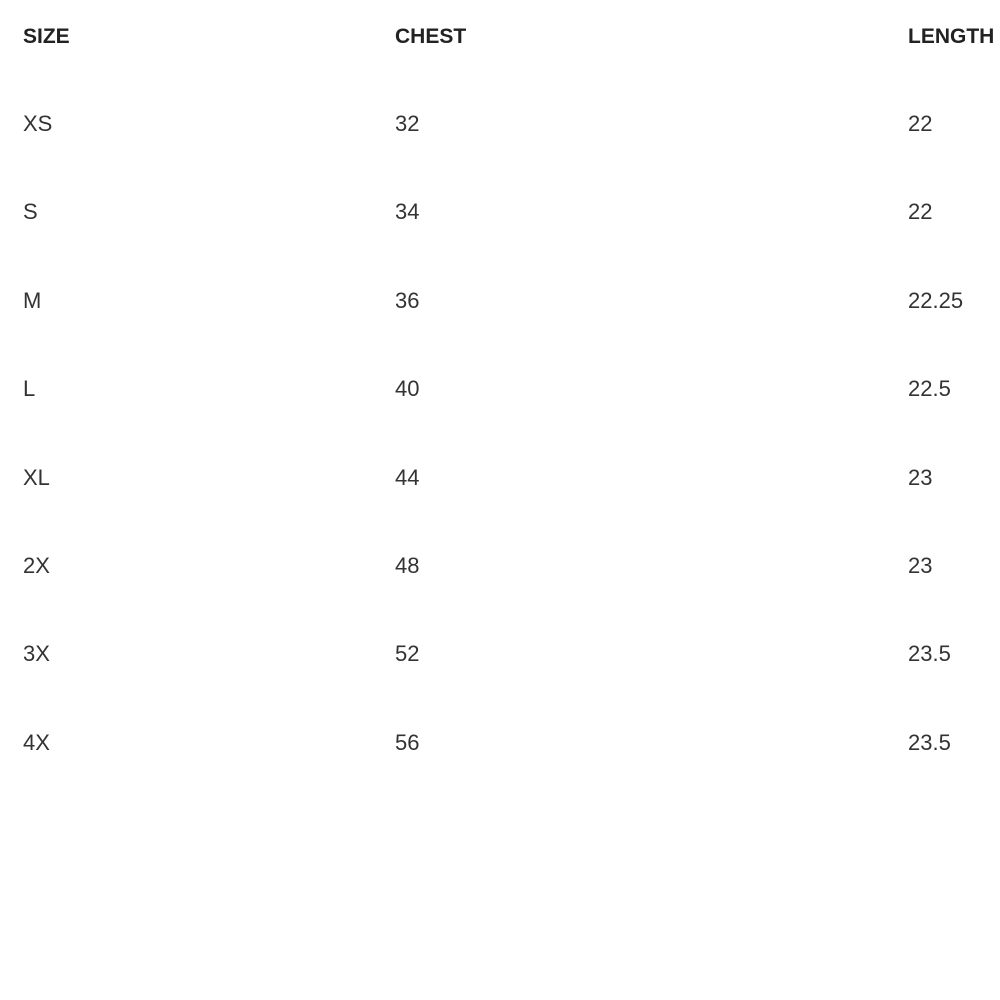 This screenshot has height=1000, width=1000. Describe the element at coordinates (407, 565) in the screenshot. I see `table-cell: 48` at that location.